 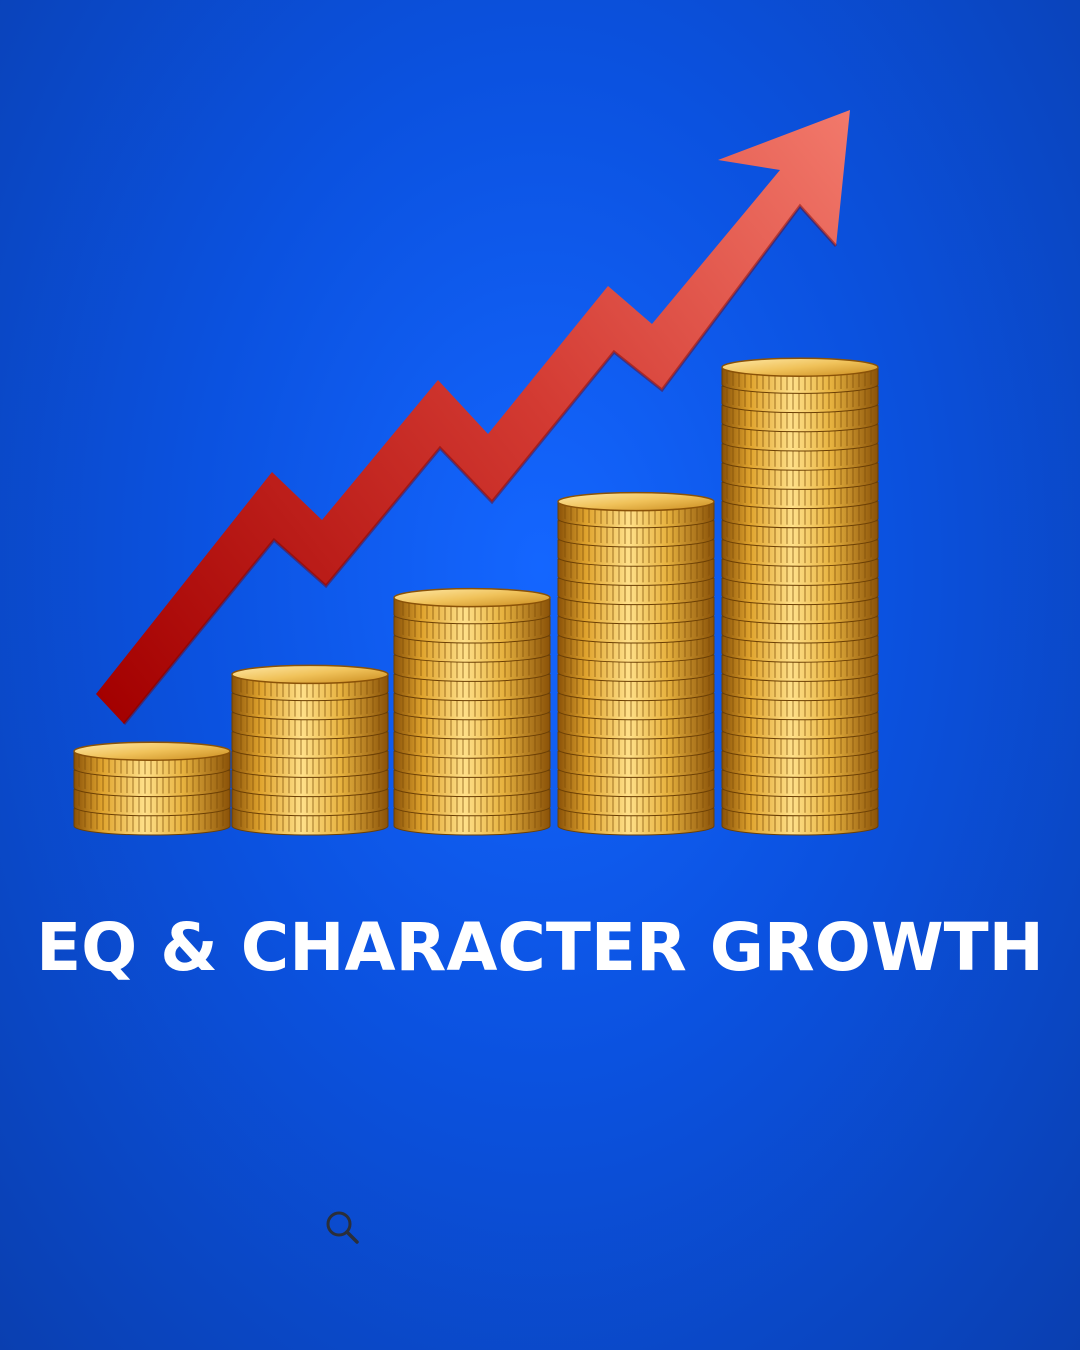 What do you see at coordinates (343, 1228) in the screenshot?
I see `search-icon` at bounding box center [343, 1228].